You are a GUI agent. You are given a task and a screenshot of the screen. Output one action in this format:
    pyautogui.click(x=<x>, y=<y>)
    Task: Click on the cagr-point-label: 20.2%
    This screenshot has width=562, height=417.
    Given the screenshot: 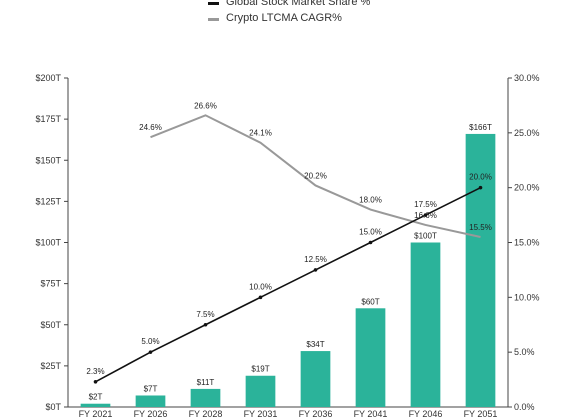 What is the action you would take?
    pyautogui.click(x=315, y=175)
    